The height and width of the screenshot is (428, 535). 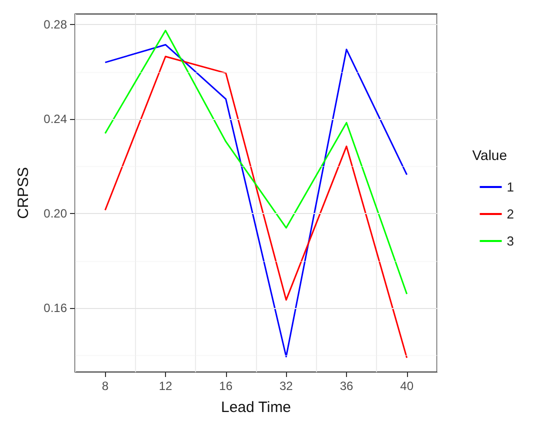 What do you see at coordinates (510, 241) in the screenshot?
I see `legend-label: 3` at bounding box center [510, 241].